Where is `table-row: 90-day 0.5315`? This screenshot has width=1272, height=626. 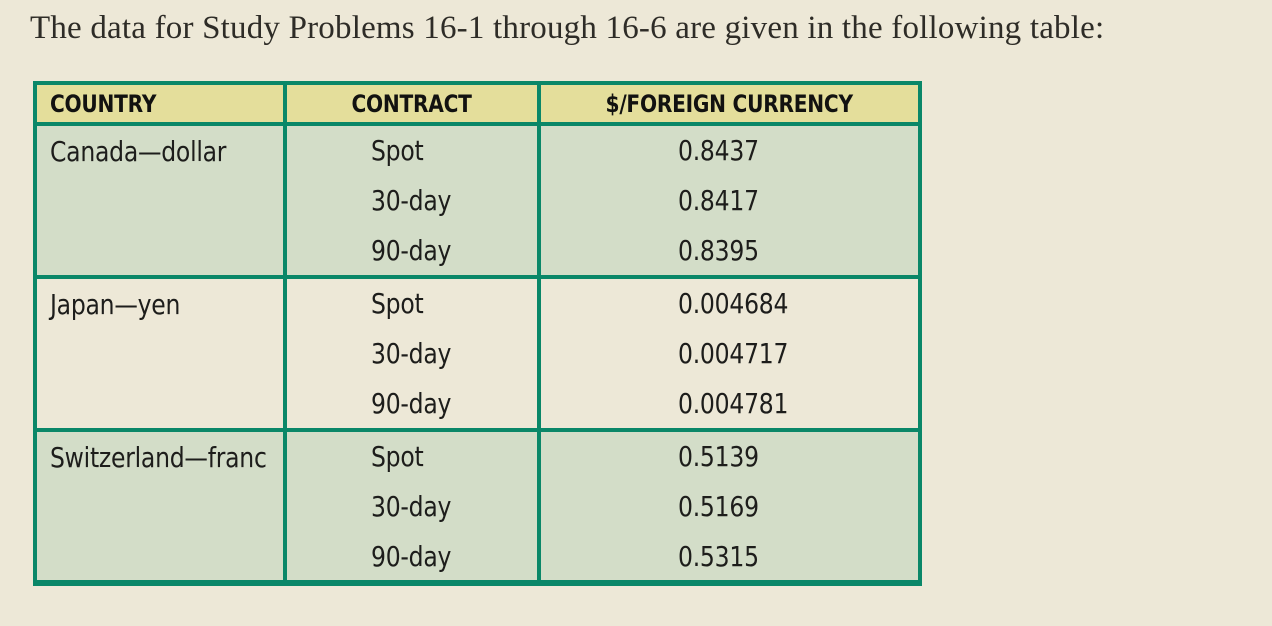
table-row: 90-day 0.5315 is located at coordinates (478, 557).